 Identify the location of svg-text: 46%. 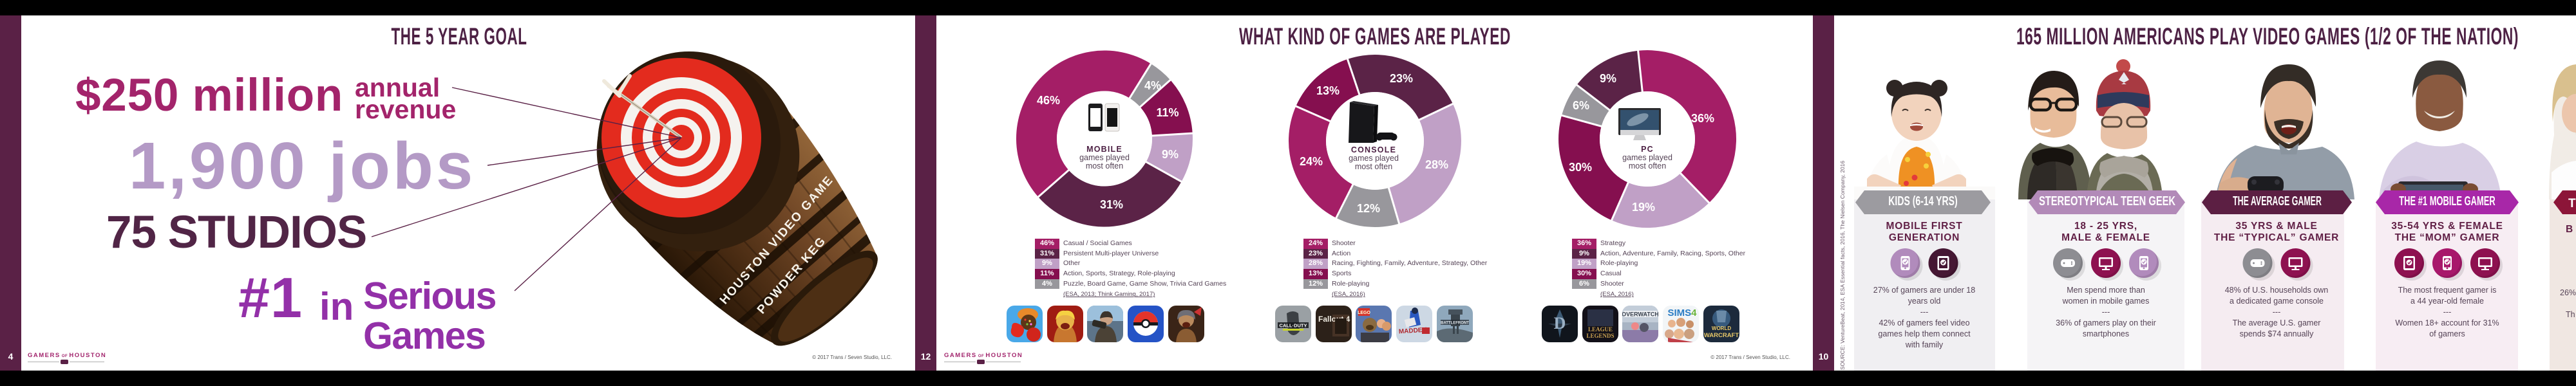
(1048, 100).